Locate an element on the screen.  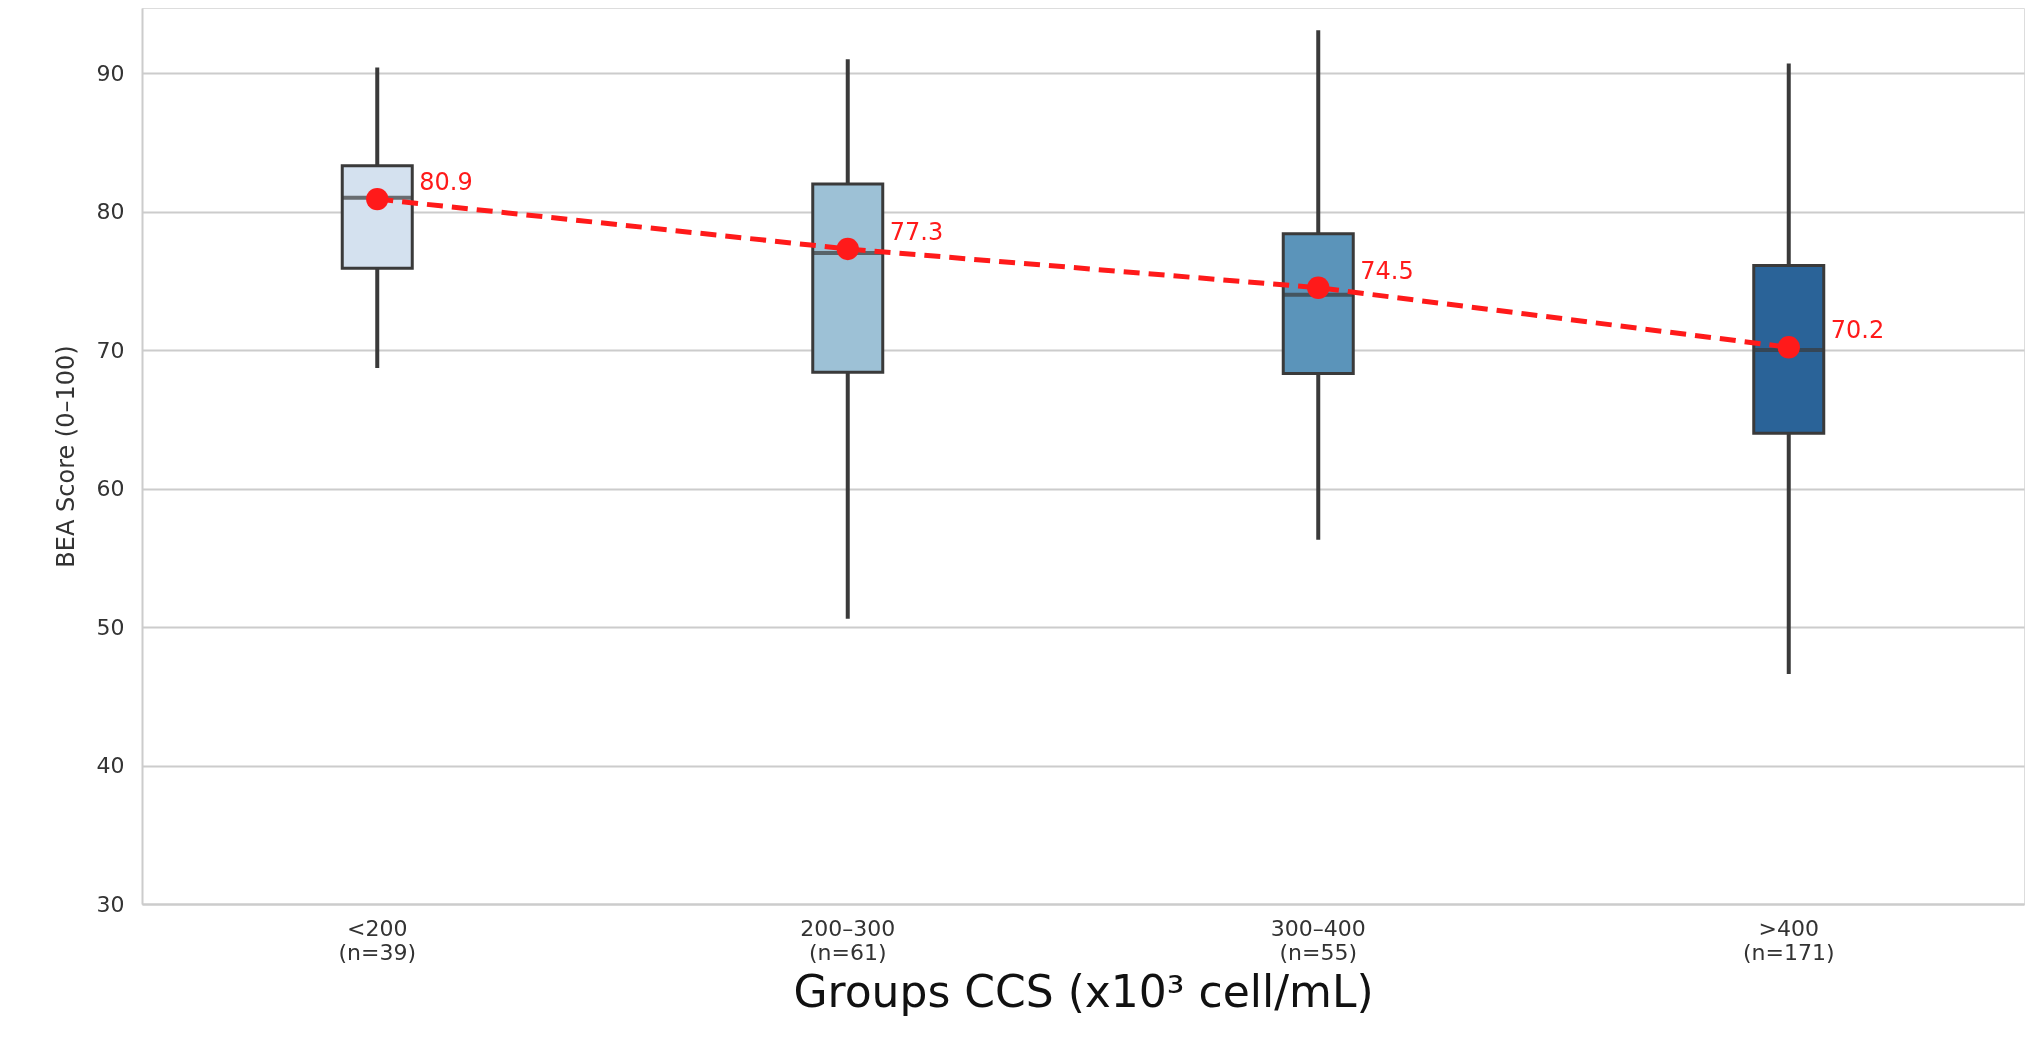
y-tick-label: 40 is located at coordinates (110, 766).